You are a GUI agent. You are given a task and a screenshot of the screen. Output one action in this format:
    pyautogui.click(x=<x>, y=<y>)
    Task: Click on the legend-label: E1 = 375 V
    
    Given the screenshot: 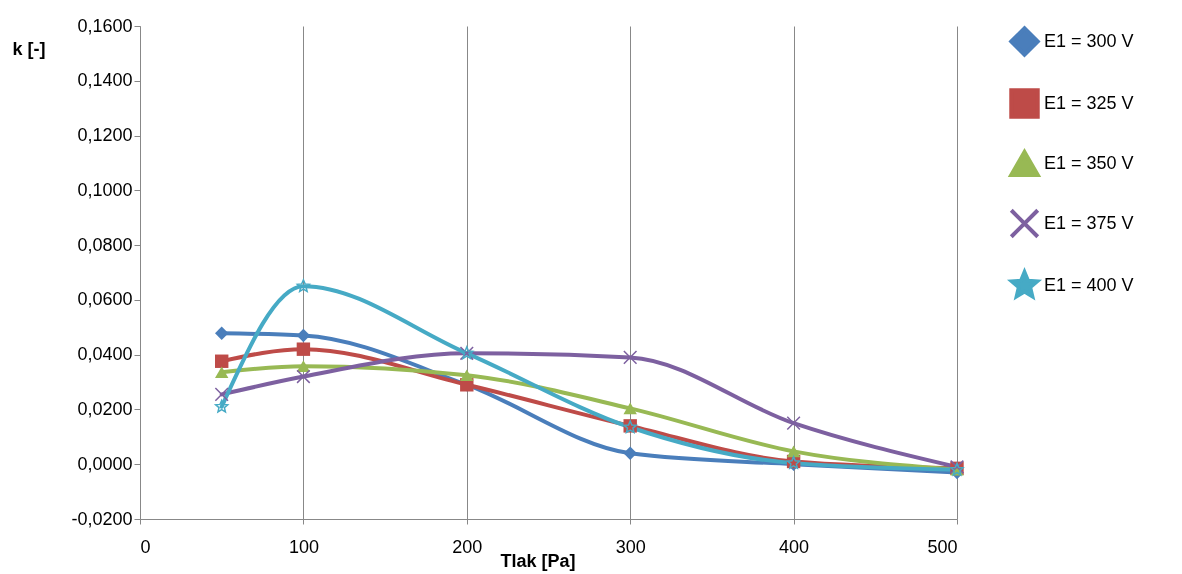 What is the action you would take?
    pyautogui.click(x=1089, y=222)
    